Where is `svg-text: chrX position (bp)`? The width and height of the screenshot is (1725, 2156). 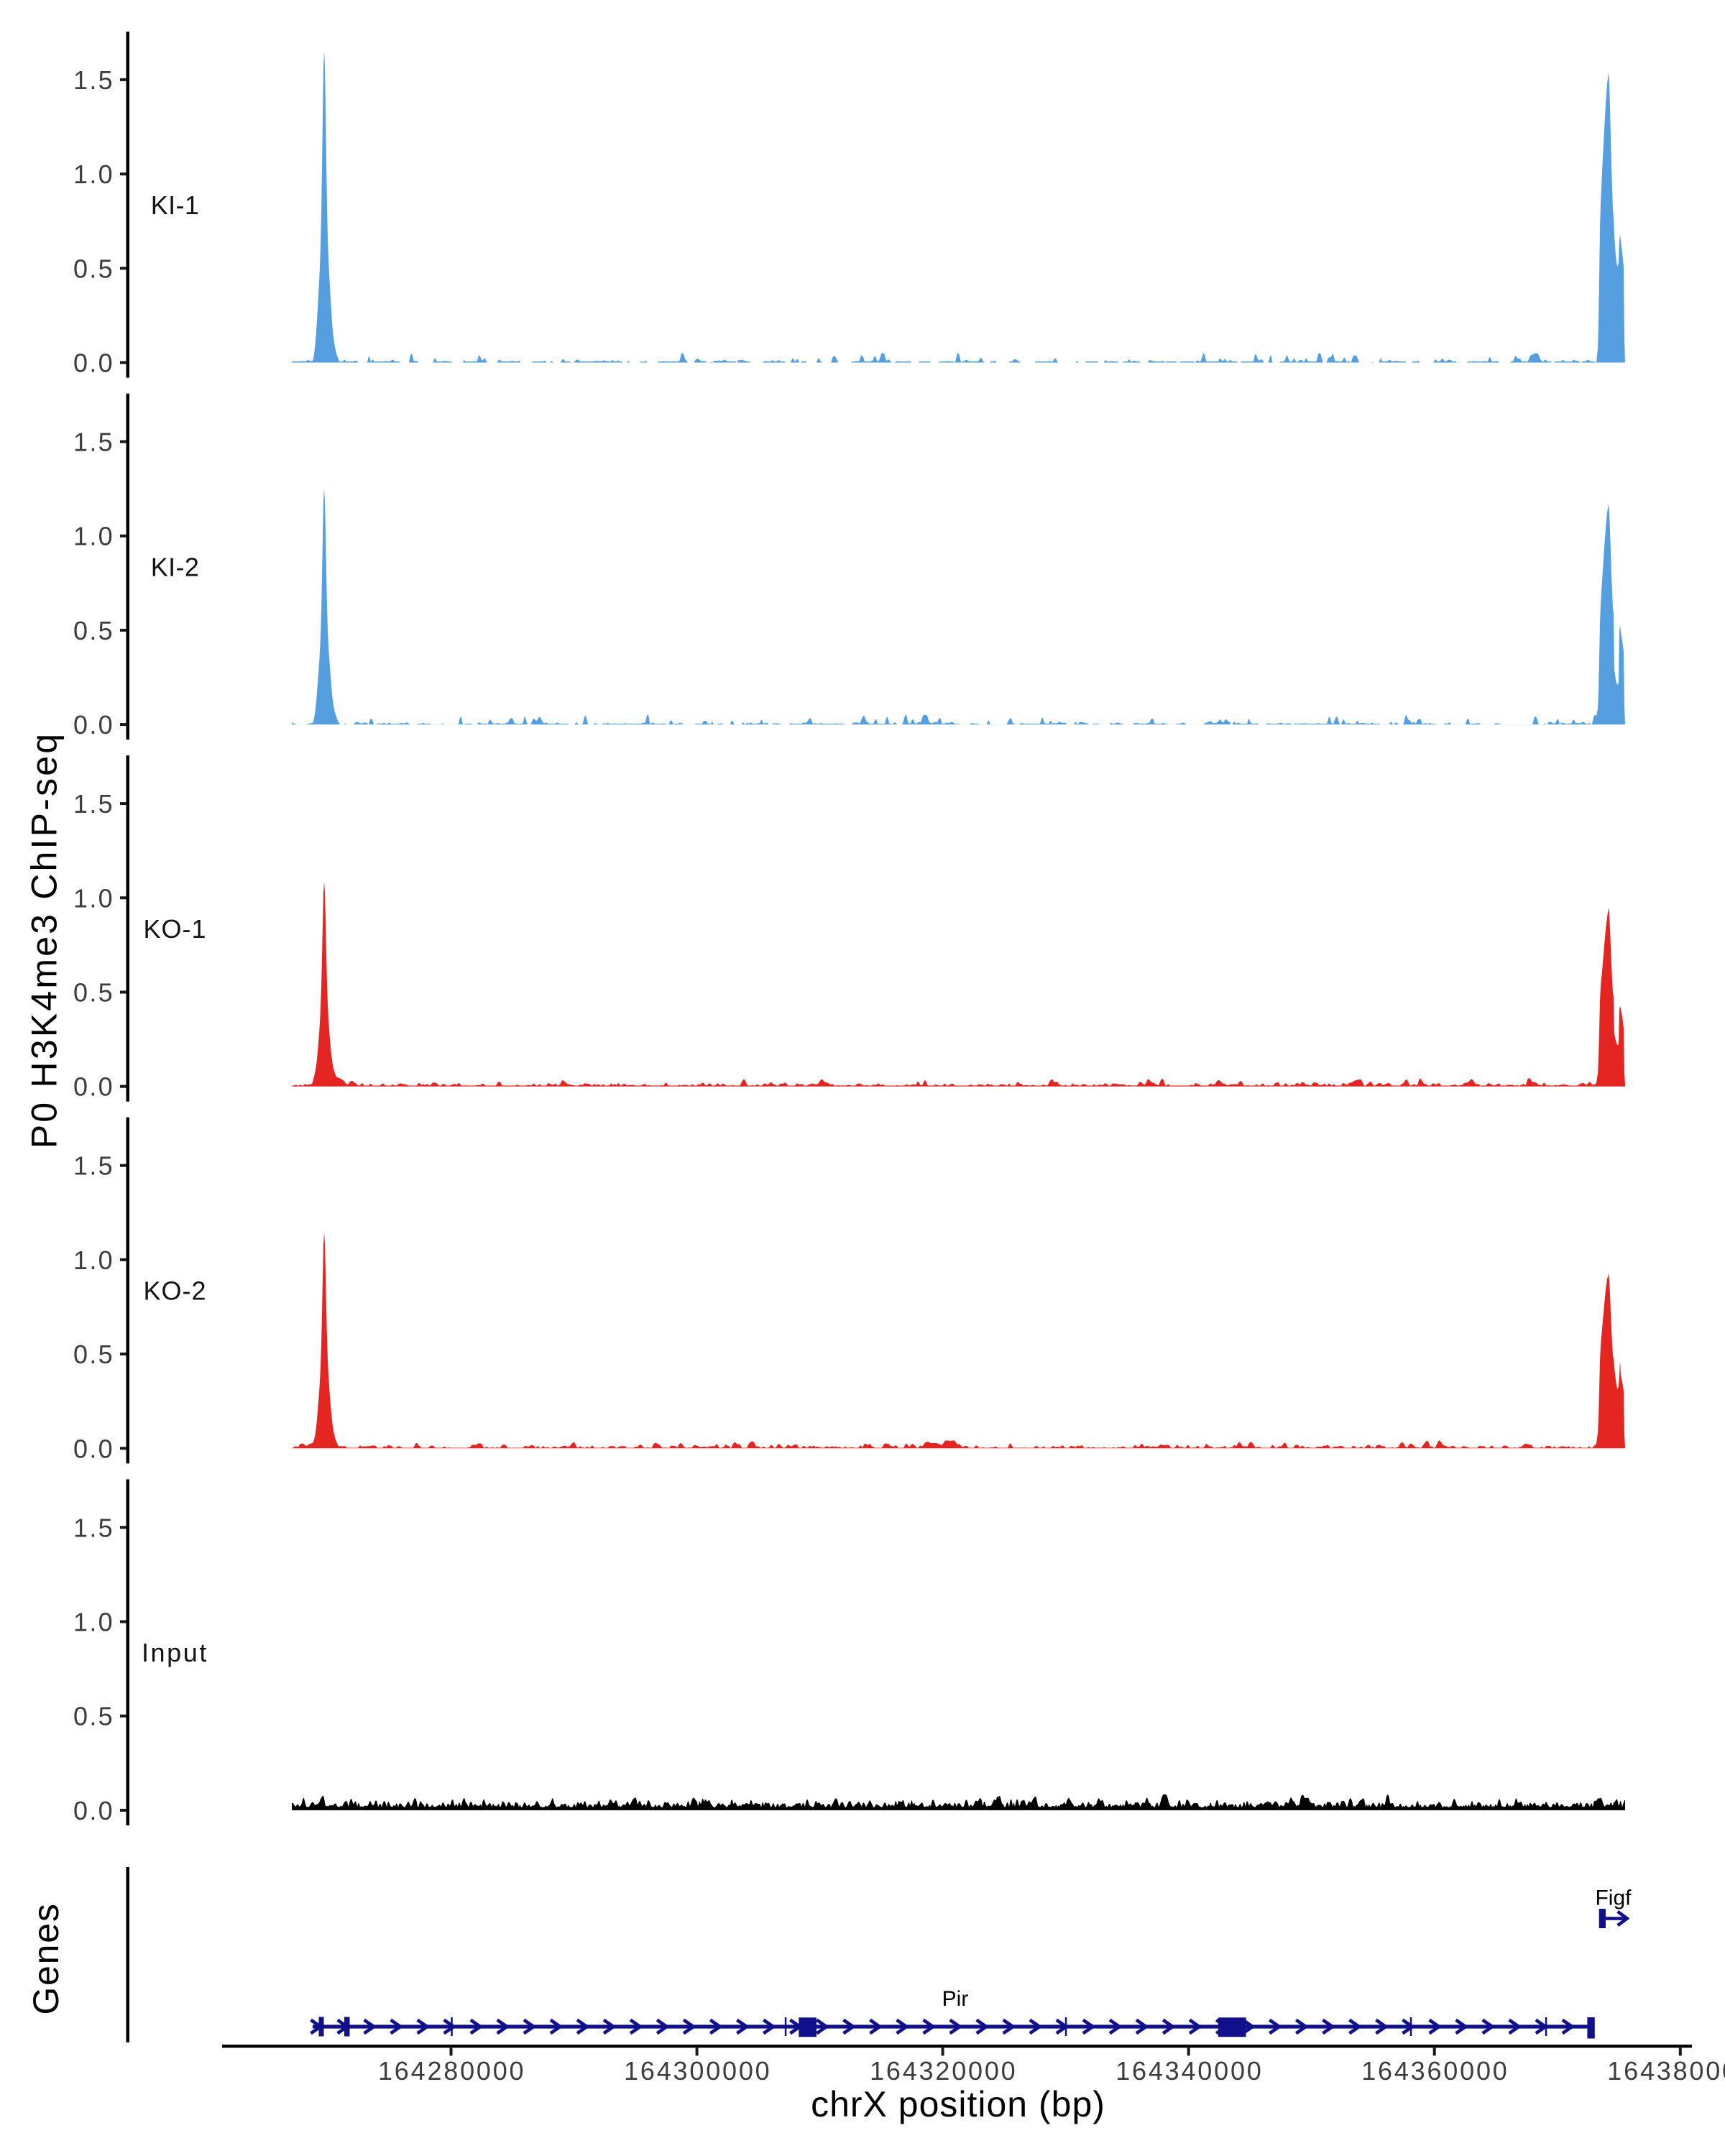
svg-text: chrX position (bp) is located at coordinates (958, 2104).